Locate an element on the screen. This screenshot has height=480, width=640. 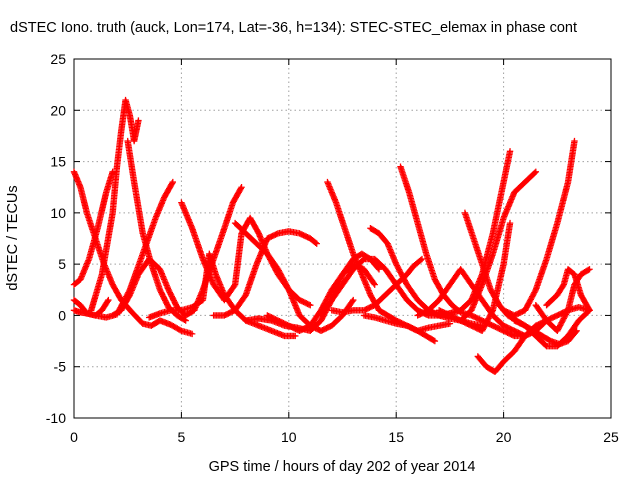
y-tick-label: 0 is located at coordinates (62, 315).